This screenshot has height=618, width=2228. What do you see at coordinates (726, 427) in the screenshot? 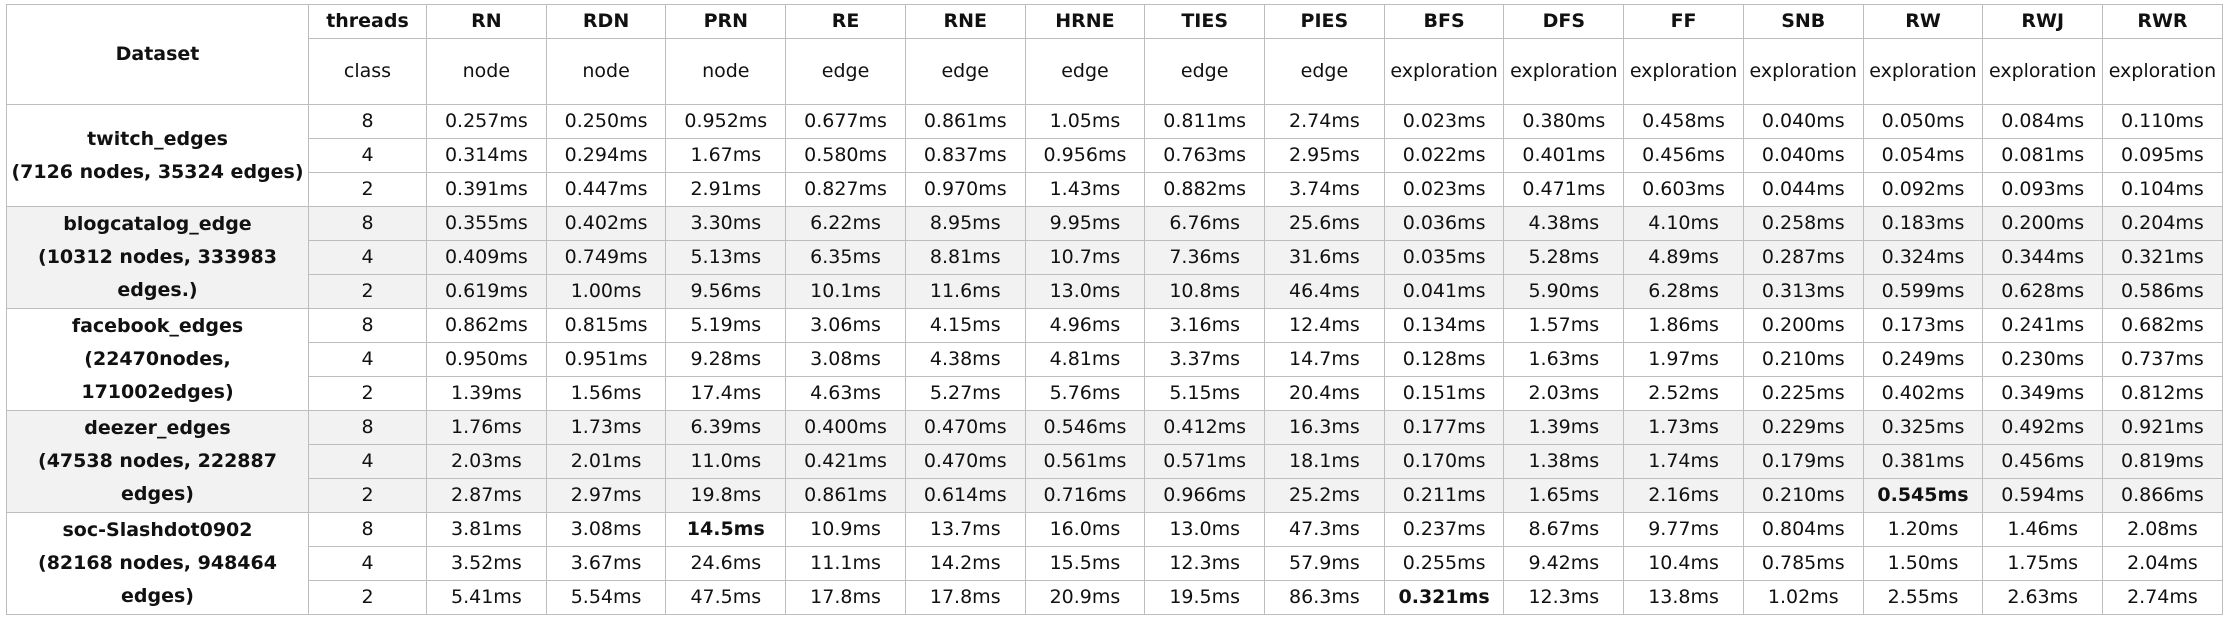
I see `value-cell: 6.39ms` at bounding box center [726, 427].